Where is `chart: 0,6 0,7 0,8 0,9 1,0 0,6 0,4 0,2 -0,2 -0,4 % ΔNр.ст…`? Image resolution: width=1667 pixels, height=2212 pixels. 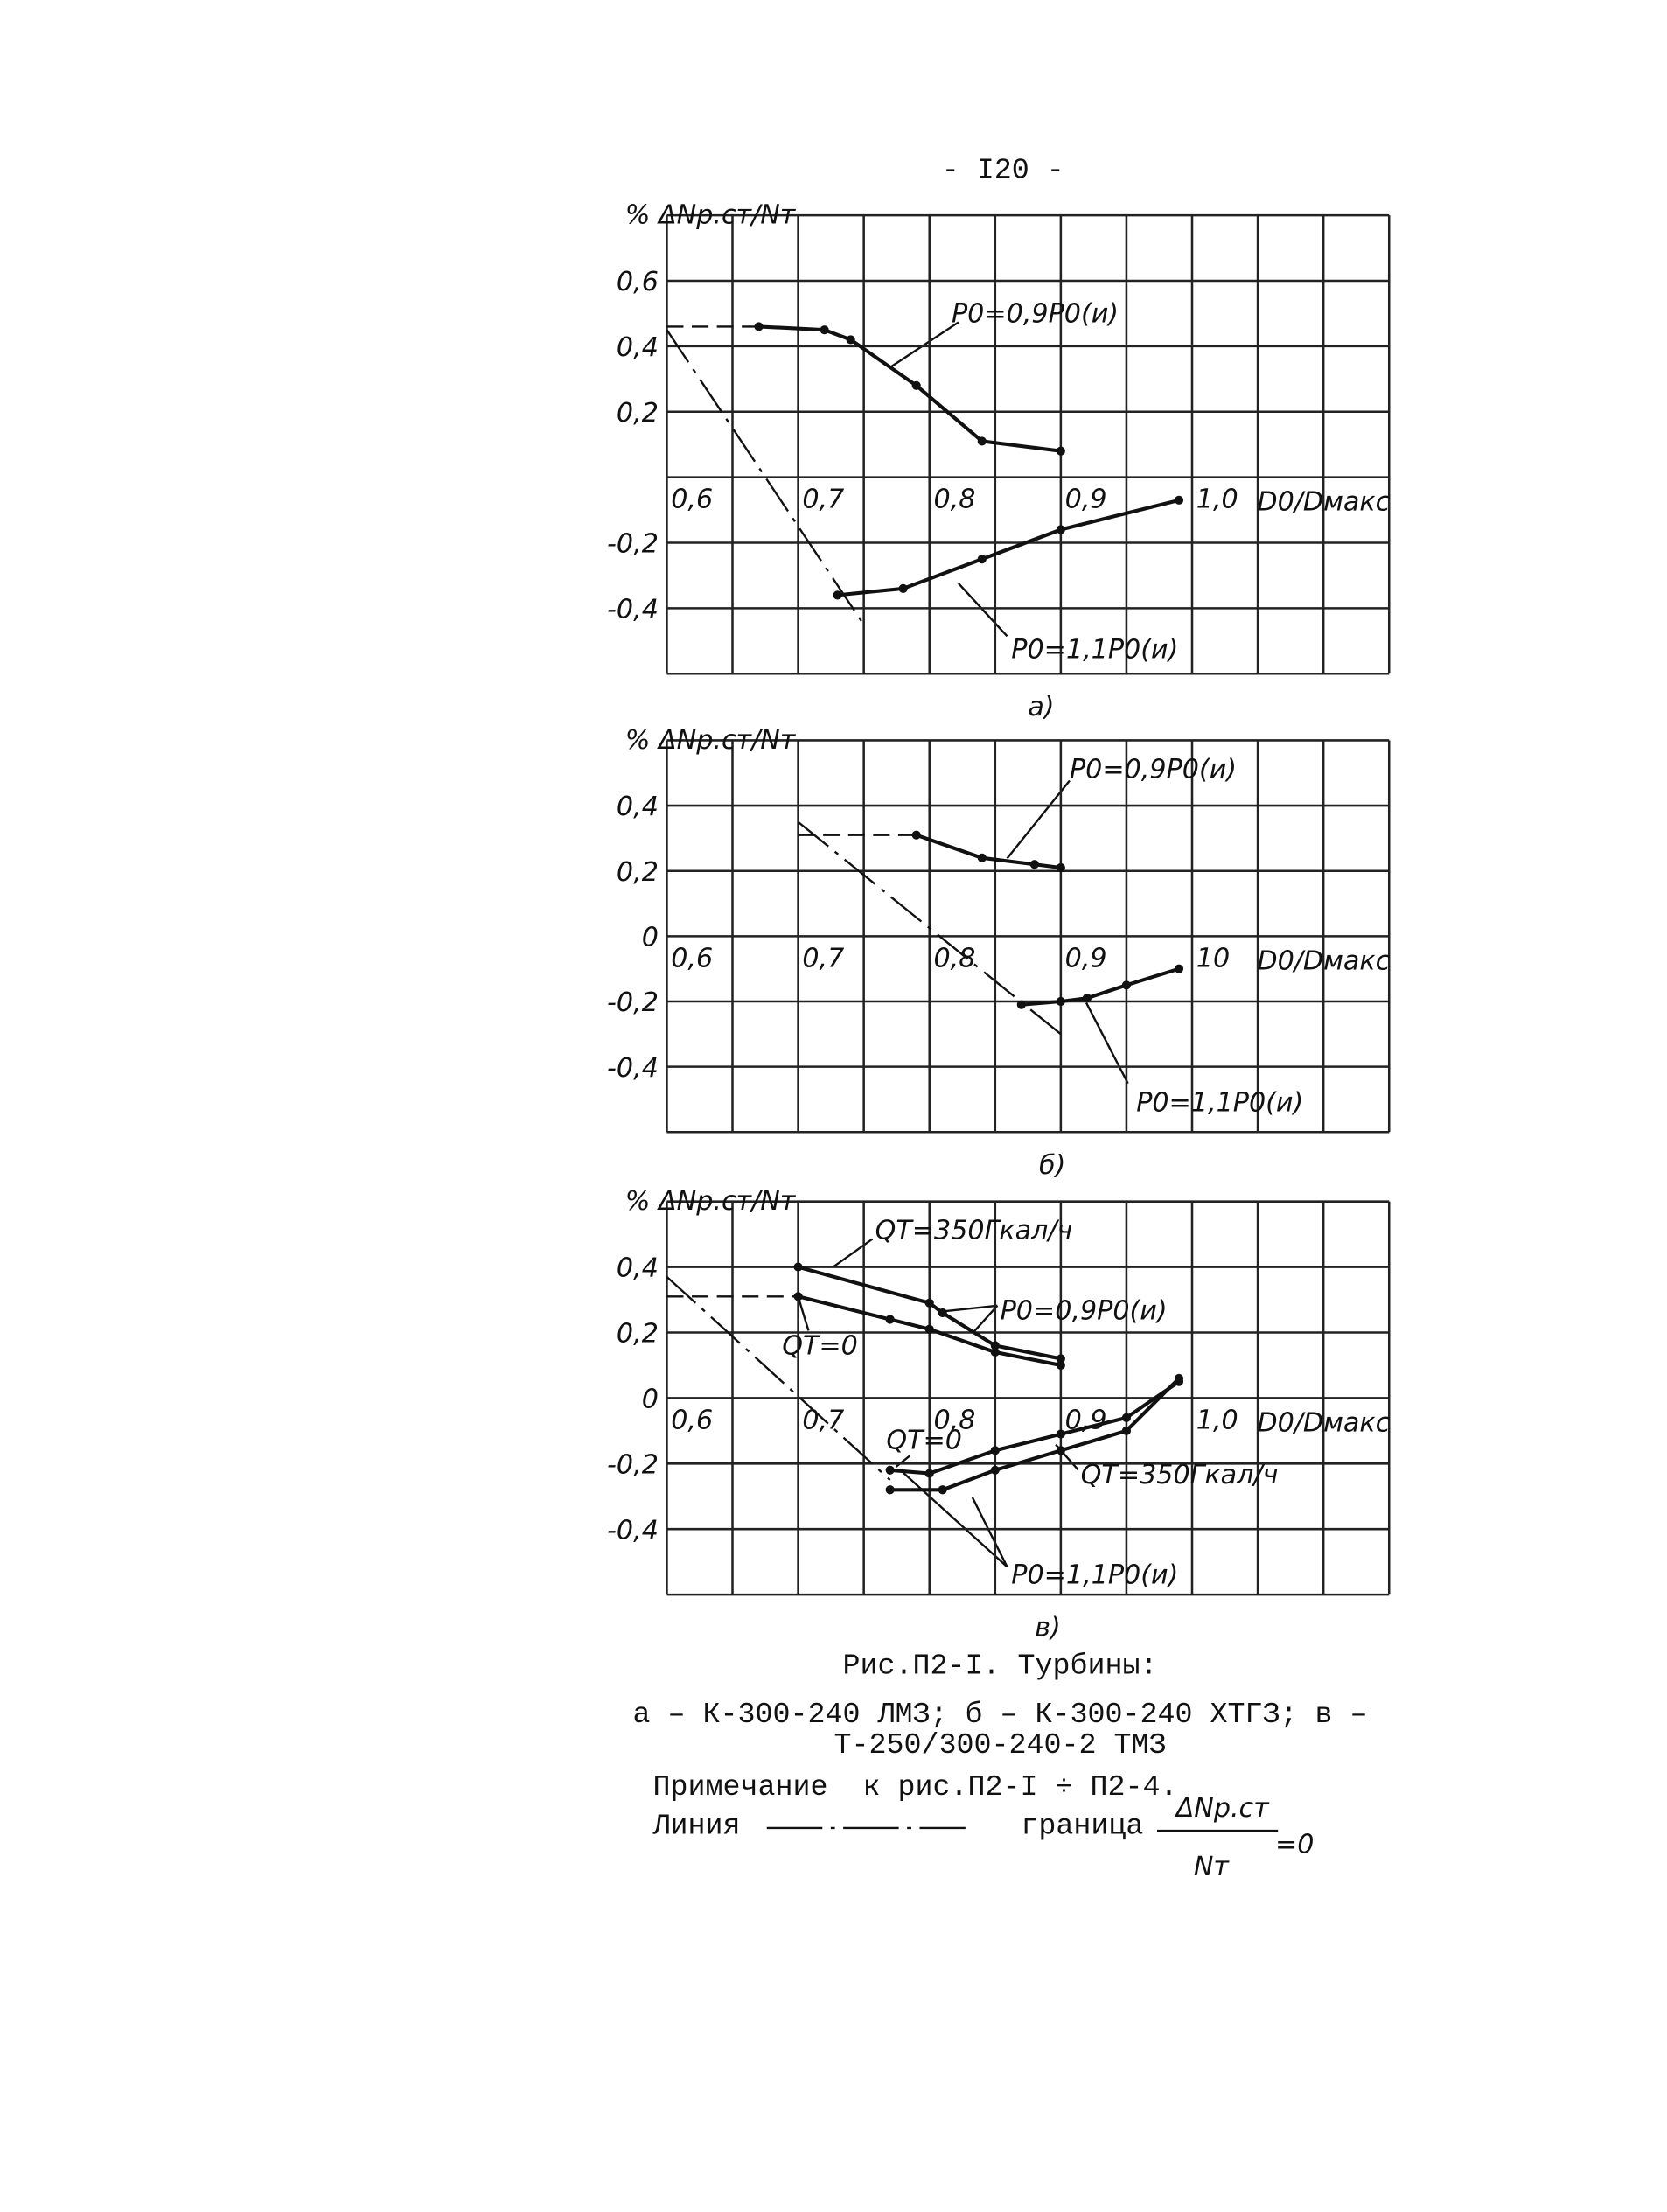
chart: 0,6 0,7 0,8 0,9 1,0 0,6 0,4 0,2 -0,2 -0,4 % ΔNр.ст… is located at coordinates (999, 461).